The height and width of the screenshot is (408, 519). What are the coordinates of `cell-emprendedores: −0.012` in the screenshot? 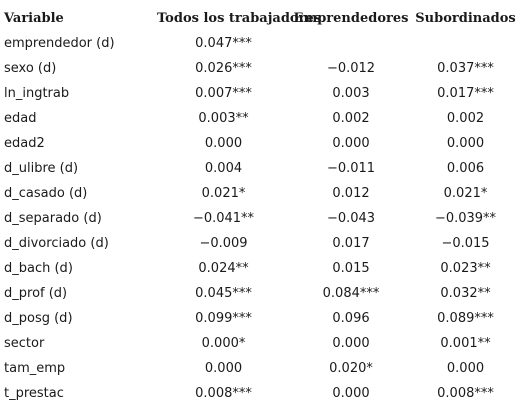 It's located at (351, 68).